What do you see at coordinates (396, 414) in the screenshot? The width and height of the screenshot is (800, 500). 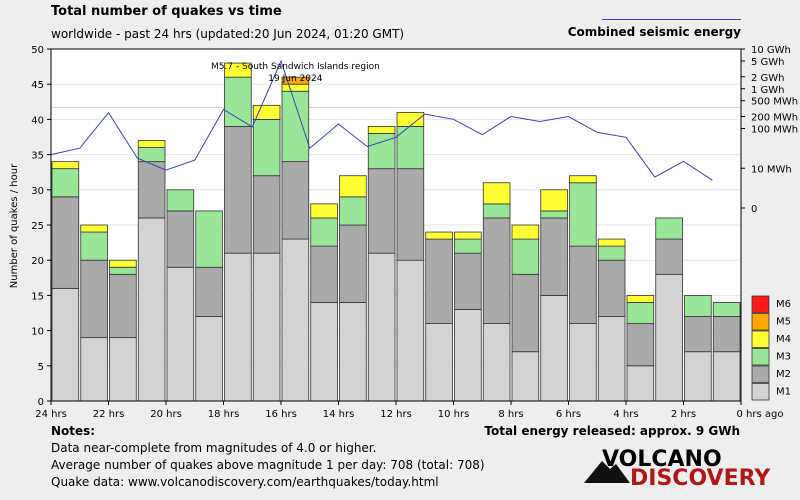 I see `x-tick-label: 12 hrs` at bounding box center [396, 414].